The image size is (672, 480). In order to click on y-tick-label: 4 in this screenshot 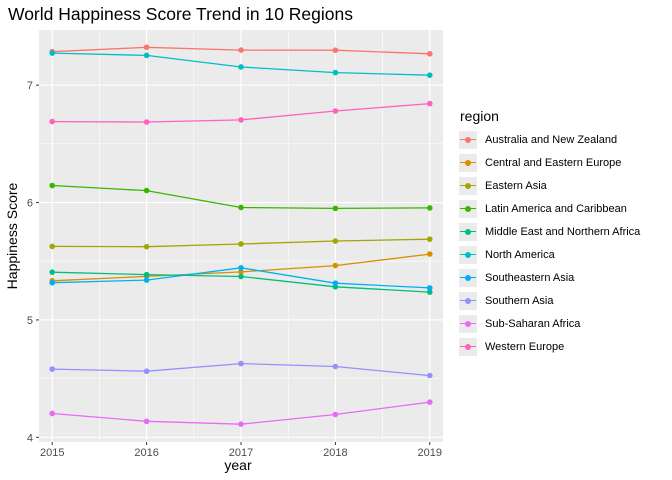, I will do `click(30, 438)`.